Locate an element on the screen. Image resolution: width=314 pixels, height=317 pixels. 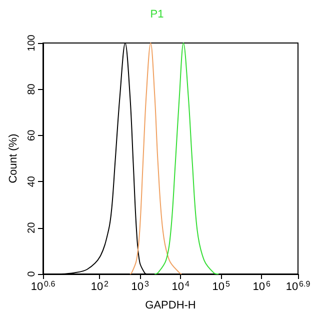
chart-title: P1 is located at coordinates (157, 14).